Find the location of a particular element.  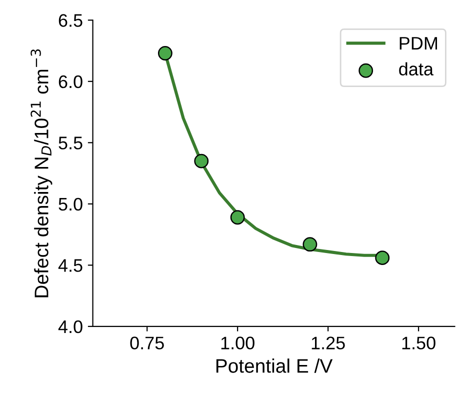

x-tick-label: 1.25 is located at coordinates (328, 343).